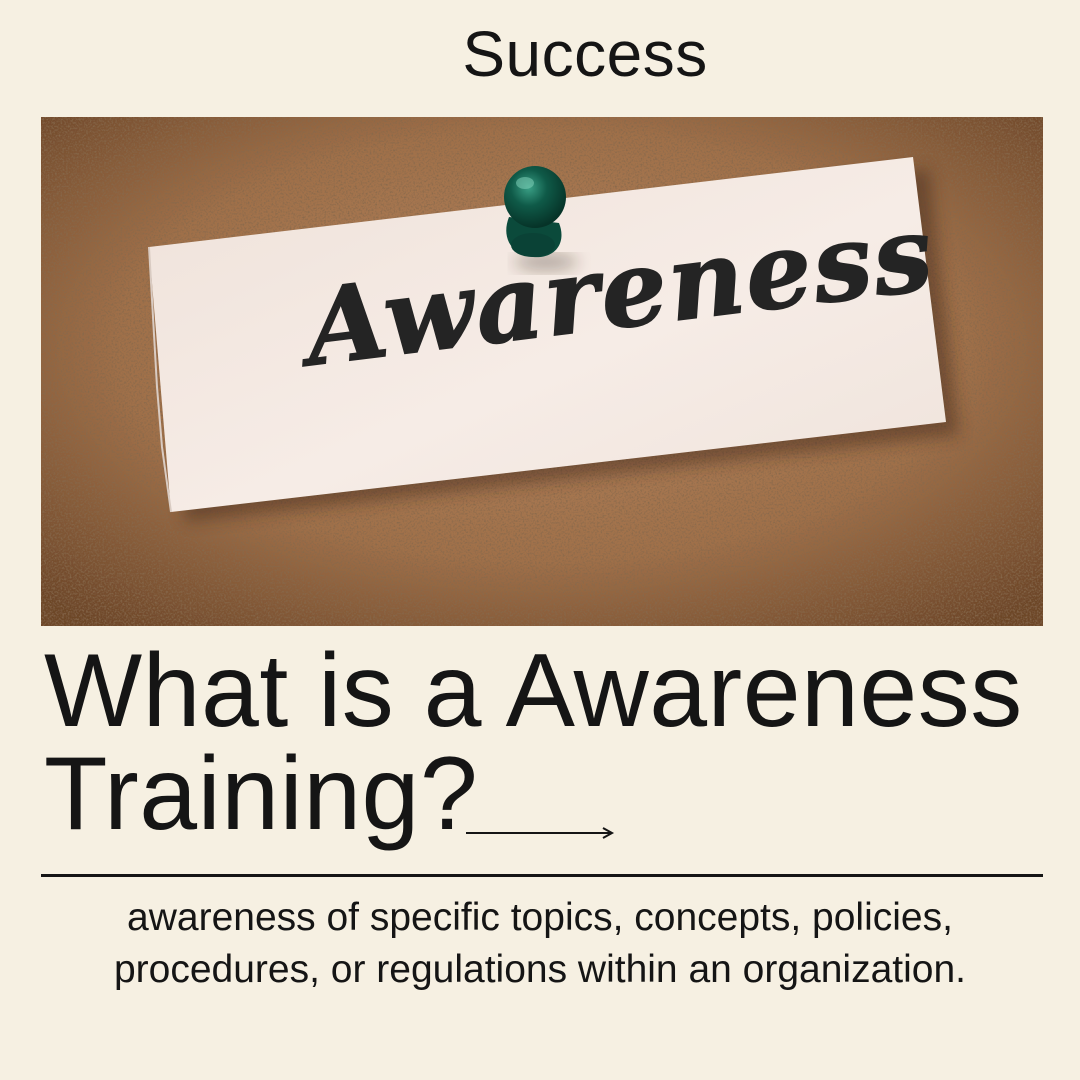  What do you see at coordinates (546, 262) in the screenshot?
I see `pin-shadow` at bounding box center [546, 262].